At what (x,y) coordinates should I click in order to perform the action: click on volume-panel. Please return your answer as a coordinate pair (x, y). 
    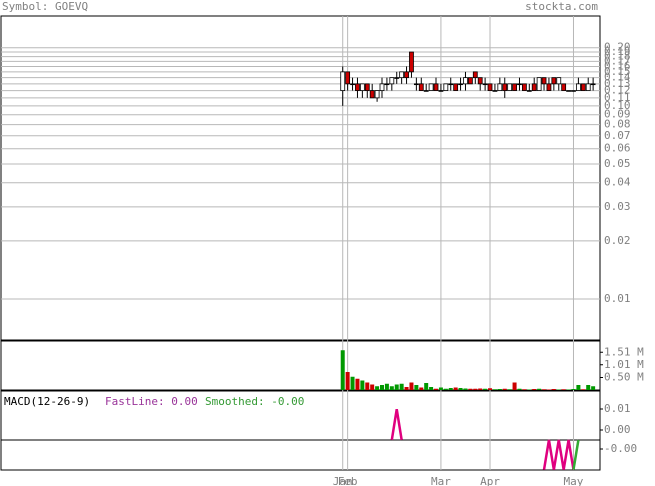
    Looking at the image, I should click on (300, 365).